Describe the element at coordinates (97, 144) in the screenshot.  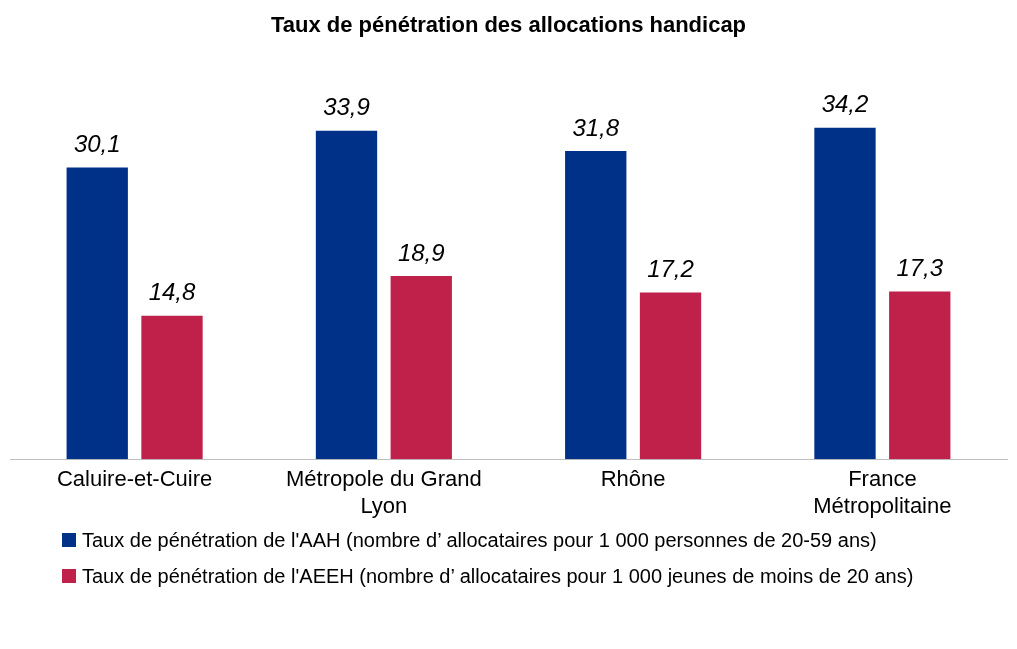
I see `data-label: 30,1` at that location.